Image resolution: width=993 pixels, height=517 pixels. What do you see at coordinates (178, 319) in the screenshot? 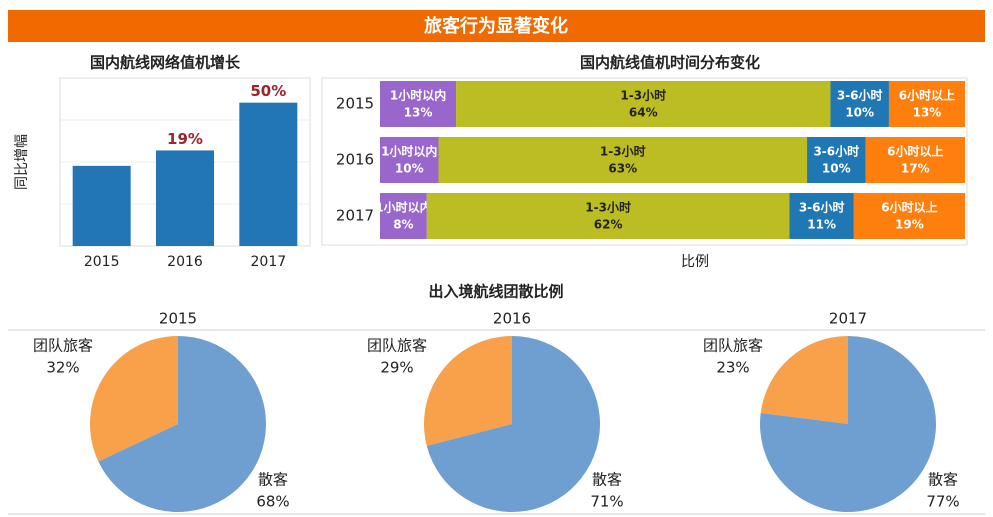
I see `pie-title: 2015` at bounding box center [178, 319].